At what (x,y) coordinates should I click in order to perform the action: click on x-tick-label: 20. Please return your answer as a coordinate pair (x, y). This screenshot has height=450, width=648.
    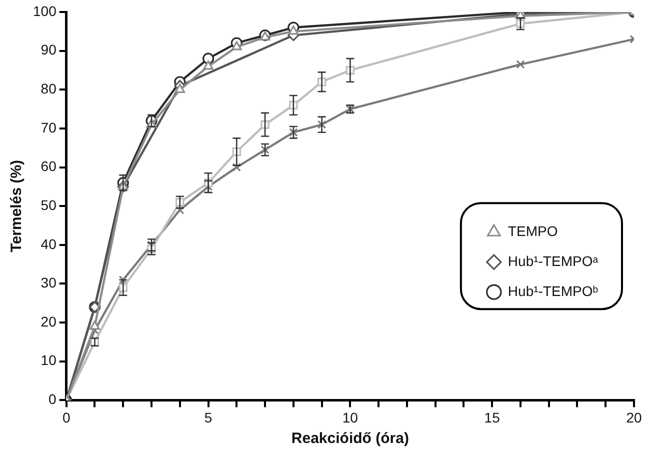
    Looking at the image, I should click on (634, 417).